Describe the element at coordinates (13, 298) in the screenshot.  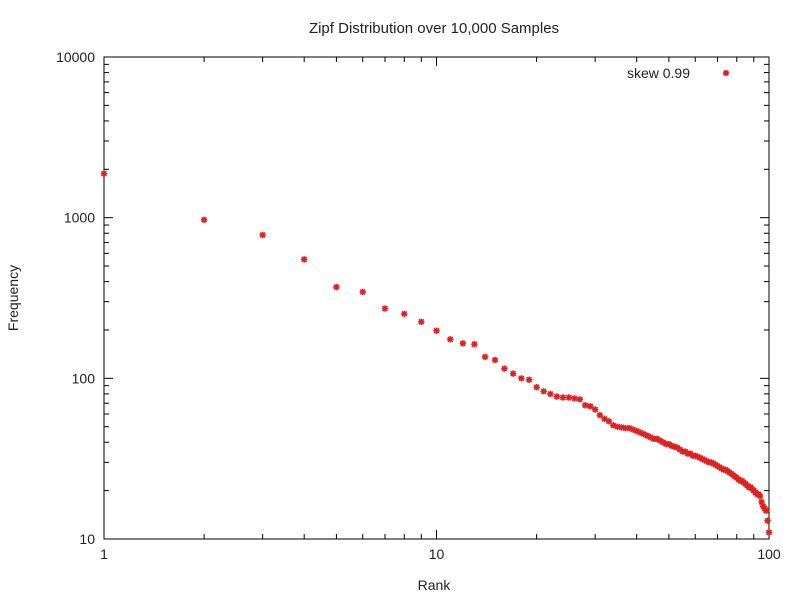
I see `y-axis-label: Frequency` at that location.